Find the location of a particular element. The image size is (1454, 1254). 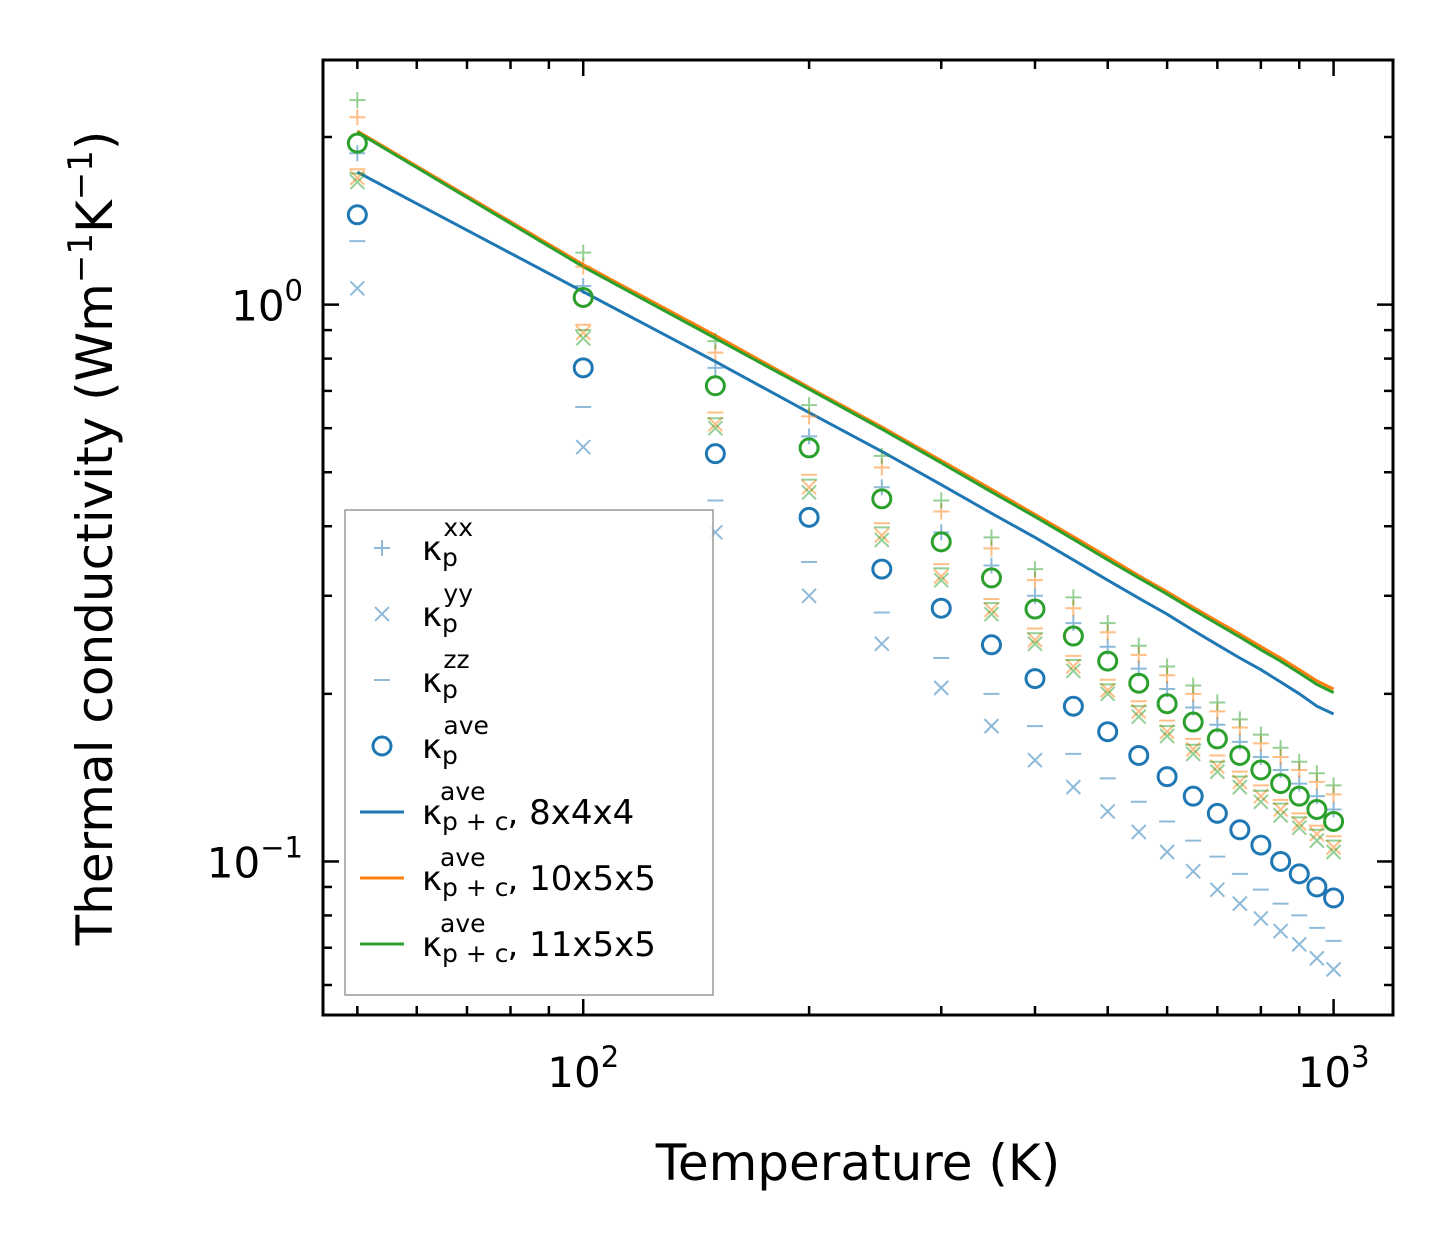

legend-item-5: κp + cave , 10x5x5 is located at coordinates (508, 872).